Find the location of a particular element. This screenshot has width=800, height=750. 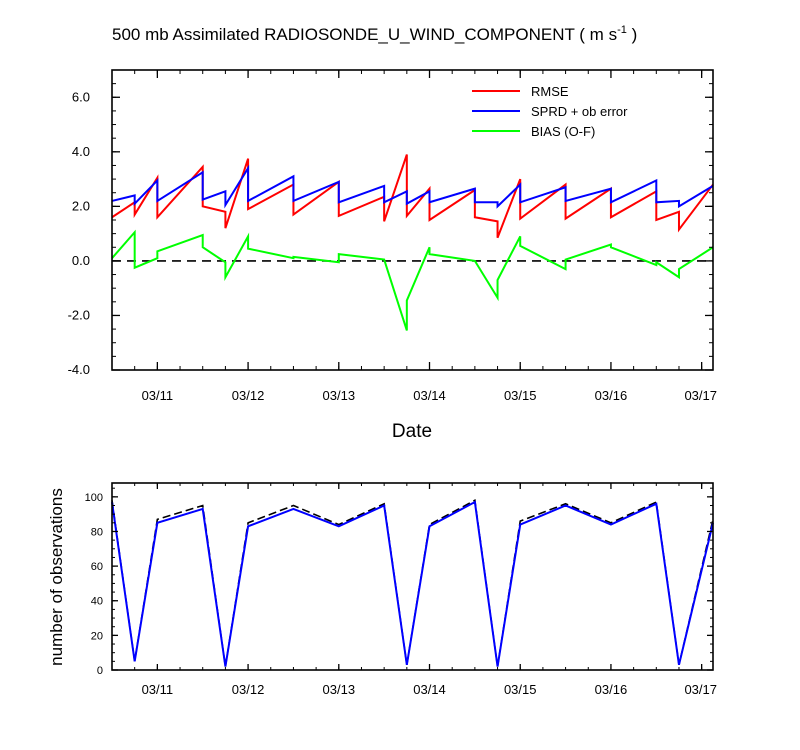

bottom-y-tick-label: 80 is located at coordinates (97, 532).